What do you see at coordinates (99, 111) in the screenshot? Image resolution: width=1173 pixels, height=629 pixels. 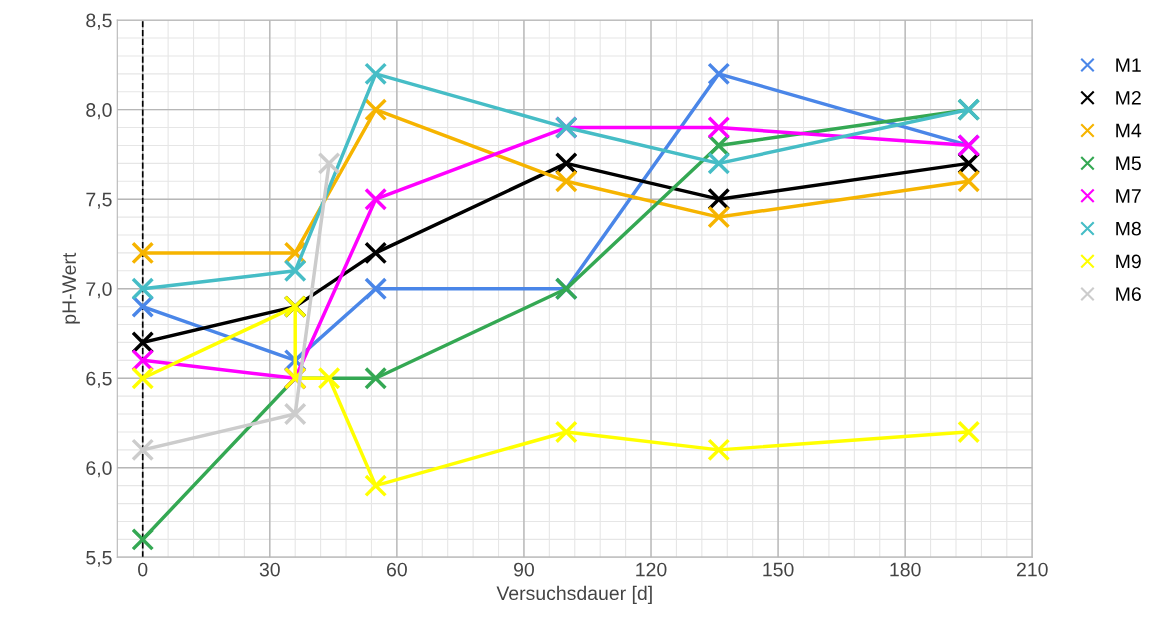 I see `y-tick-label: 8,0` at bounding box center [99, 111].